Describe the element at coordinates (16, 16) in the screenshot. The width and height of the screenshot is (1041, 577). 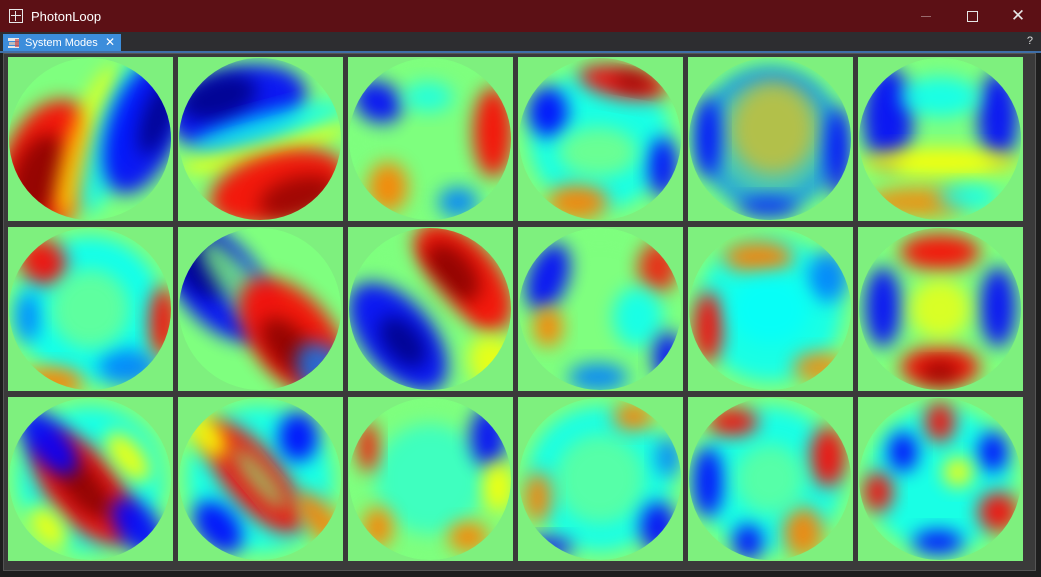
I see `app-icon` at that location.